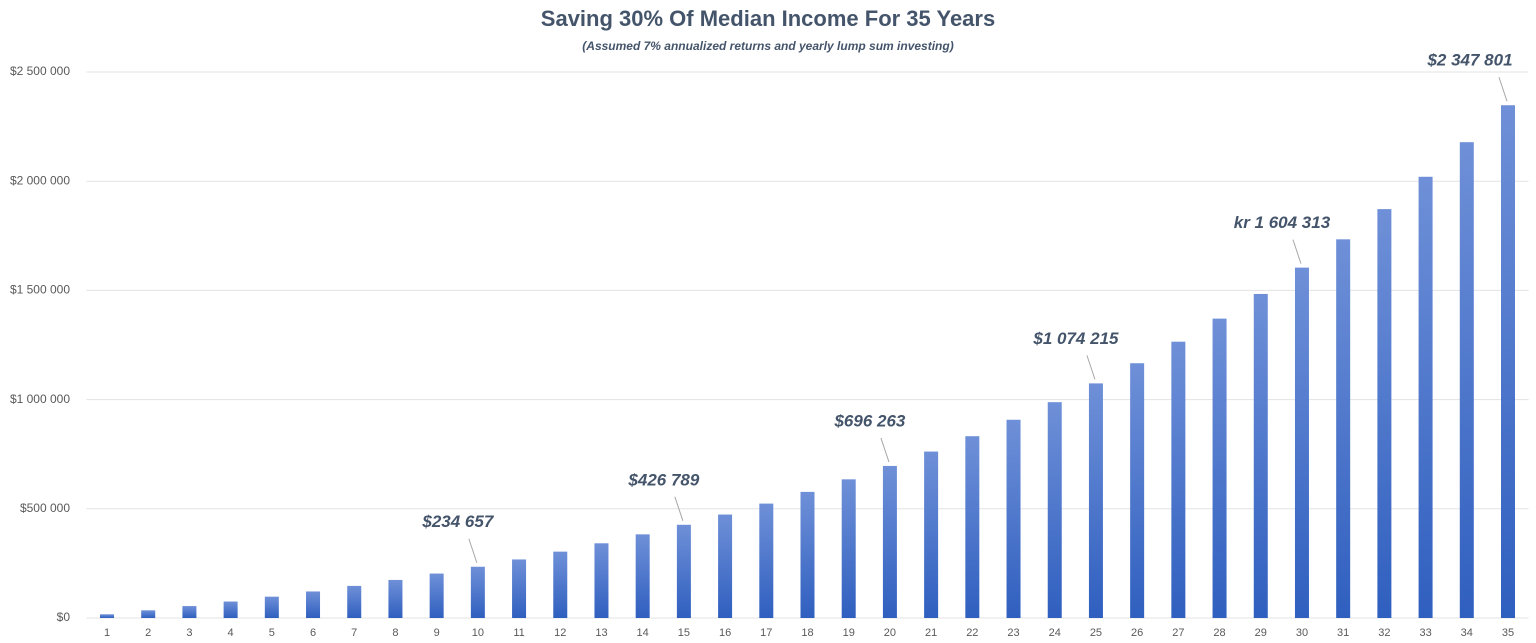  I want to click on x-tick-label: 6, so click(313, 633).